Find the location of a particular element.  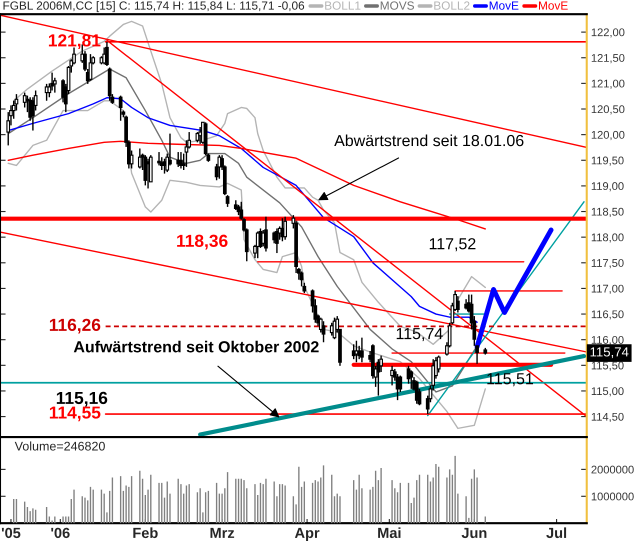

y-tick-label: 1000000 is located at coordinates (613, 496).